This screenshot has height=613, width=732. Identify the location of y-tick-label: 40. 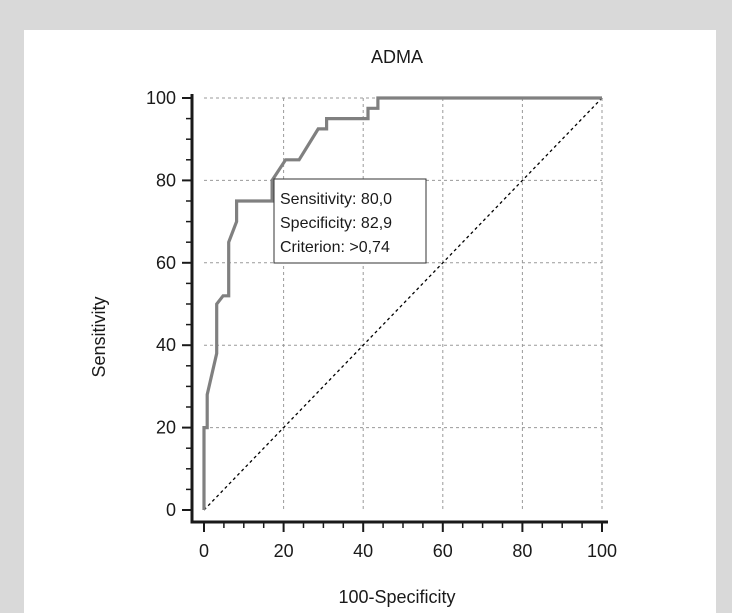
(166, 345).